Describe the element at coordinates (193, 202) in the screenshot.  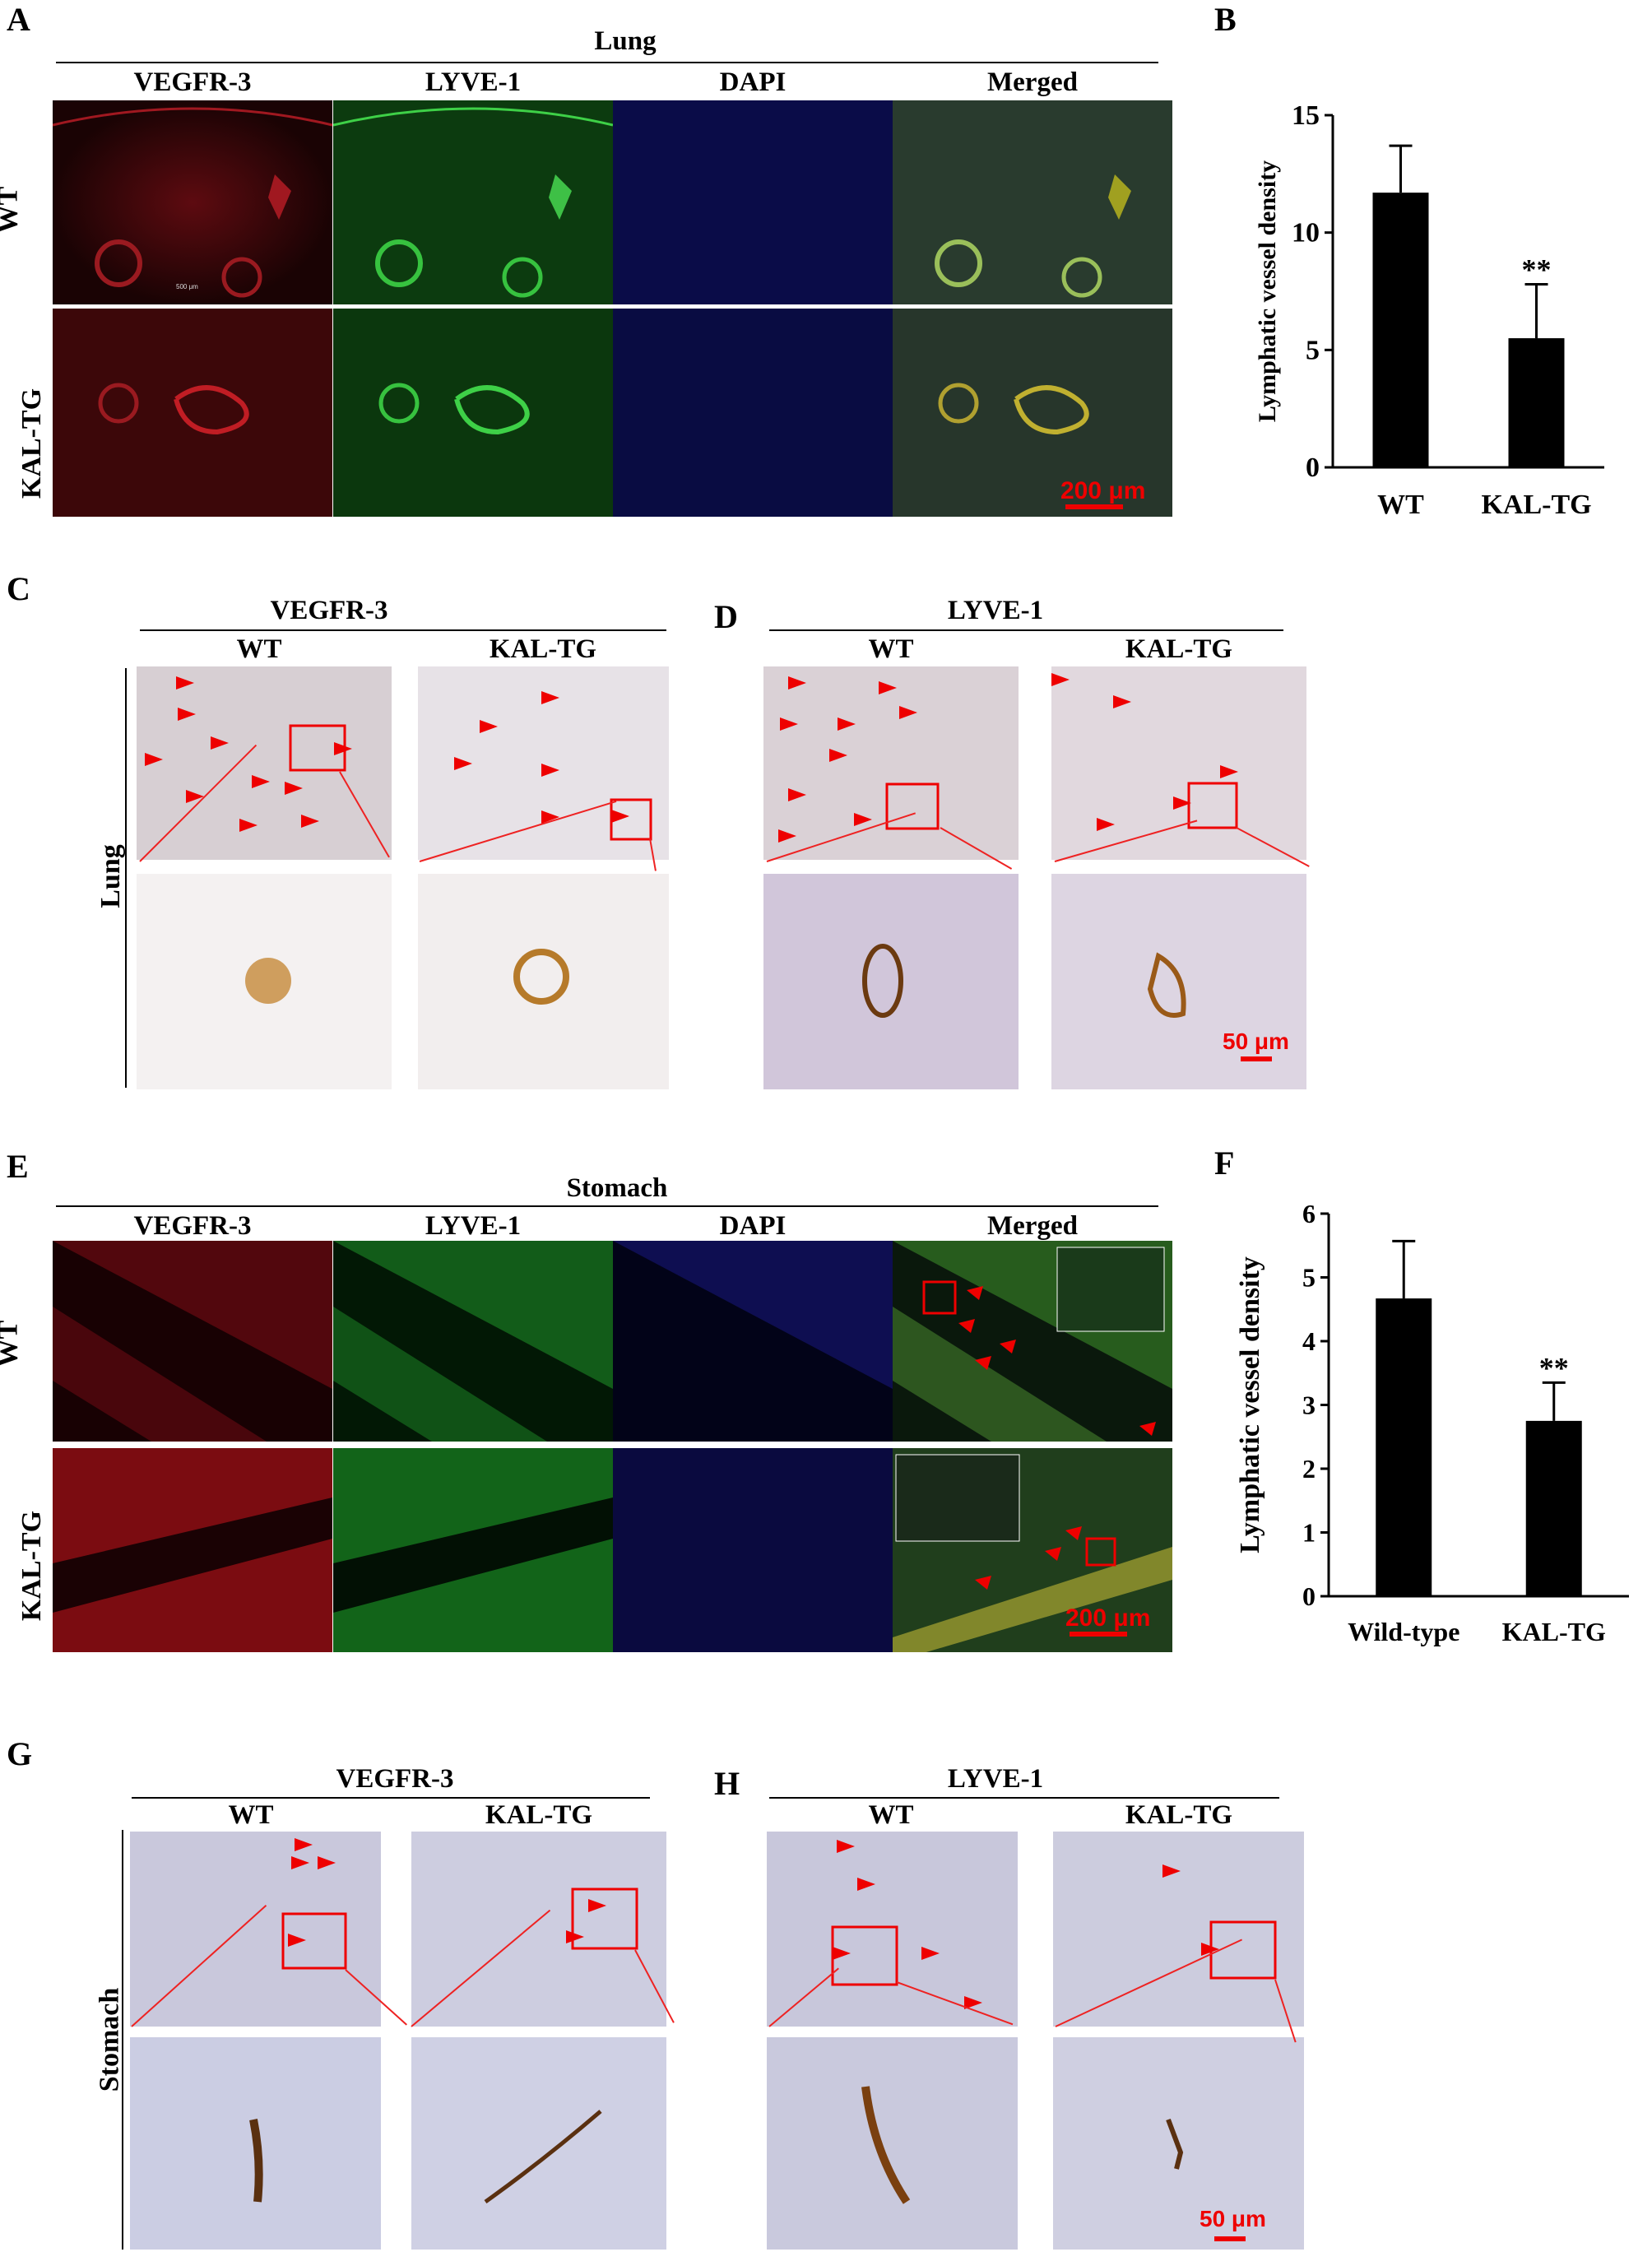
I see `lung-vegfr3-wt-image: 500 μm` at that location.